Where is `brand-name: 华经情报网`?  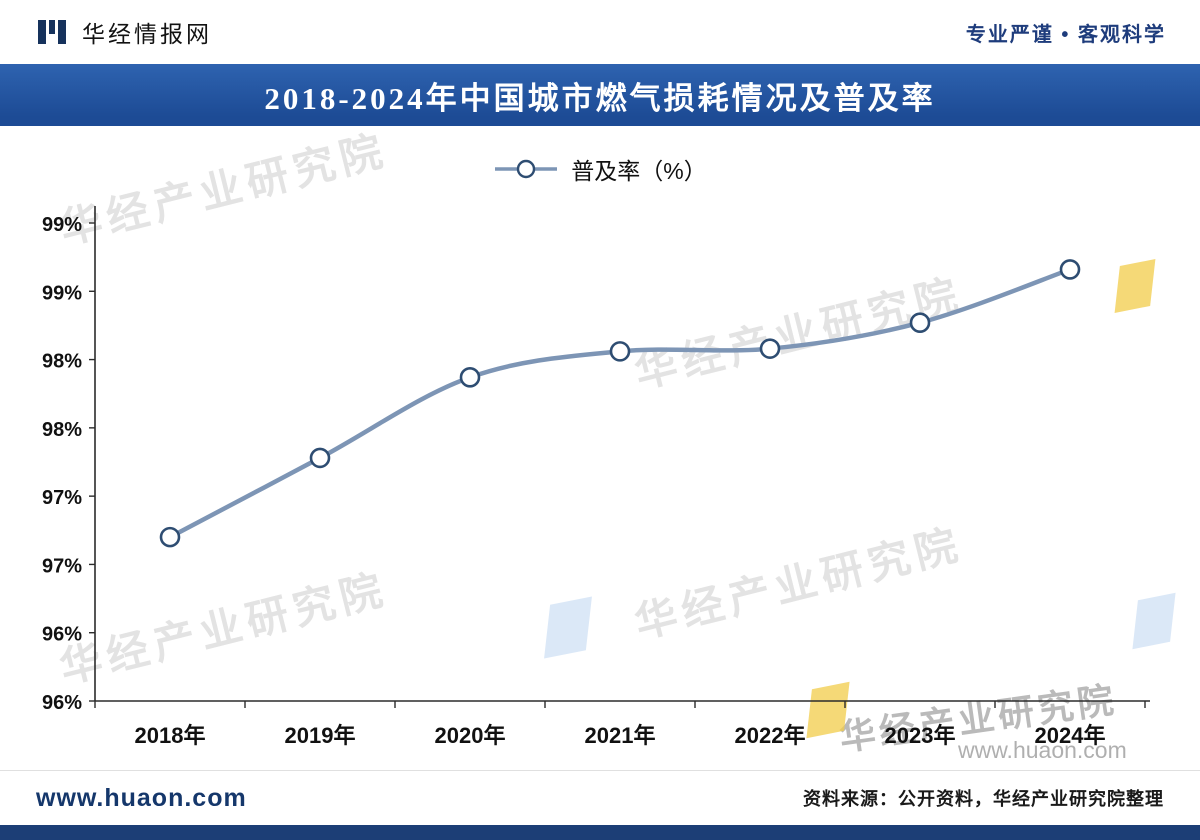 brand-name: 华经情报网 is located at coordinates (147, 34).